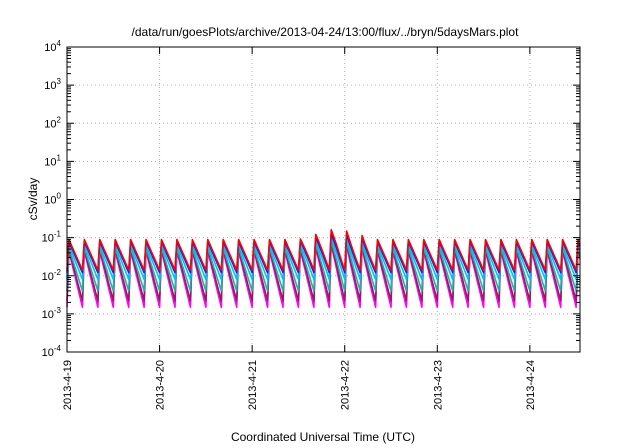 Image resolution: width=640 pixels, height=448 pixels. I want to click on series-group, so click(323, 269).